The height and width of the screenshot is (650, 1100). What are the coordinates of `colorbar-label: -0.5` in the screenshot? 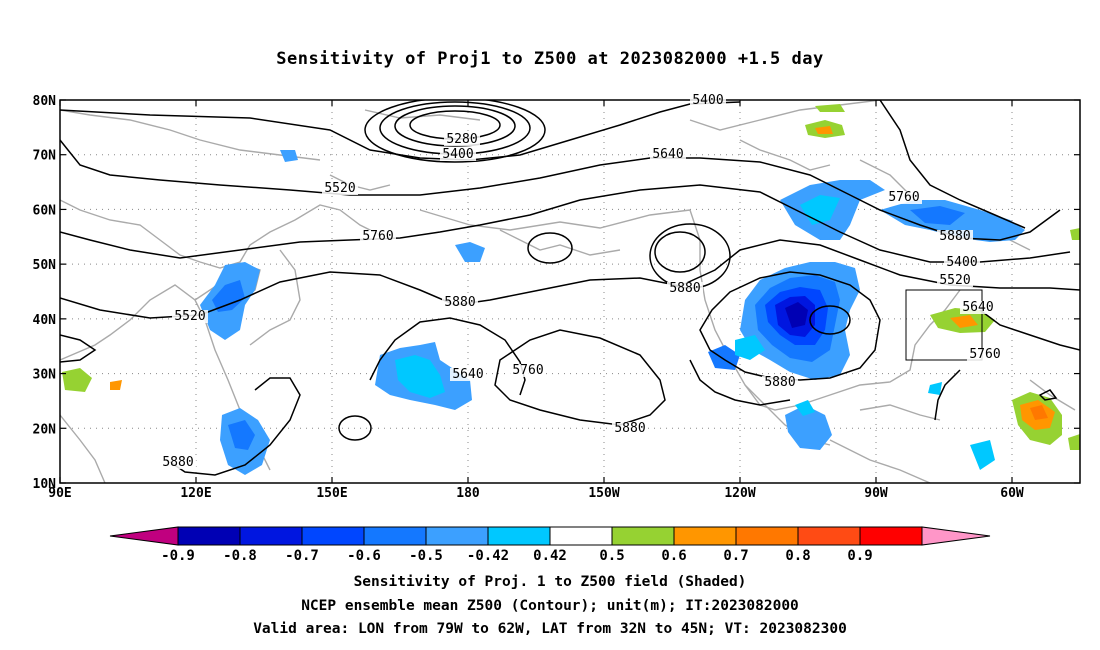 It's located at (426, 556).